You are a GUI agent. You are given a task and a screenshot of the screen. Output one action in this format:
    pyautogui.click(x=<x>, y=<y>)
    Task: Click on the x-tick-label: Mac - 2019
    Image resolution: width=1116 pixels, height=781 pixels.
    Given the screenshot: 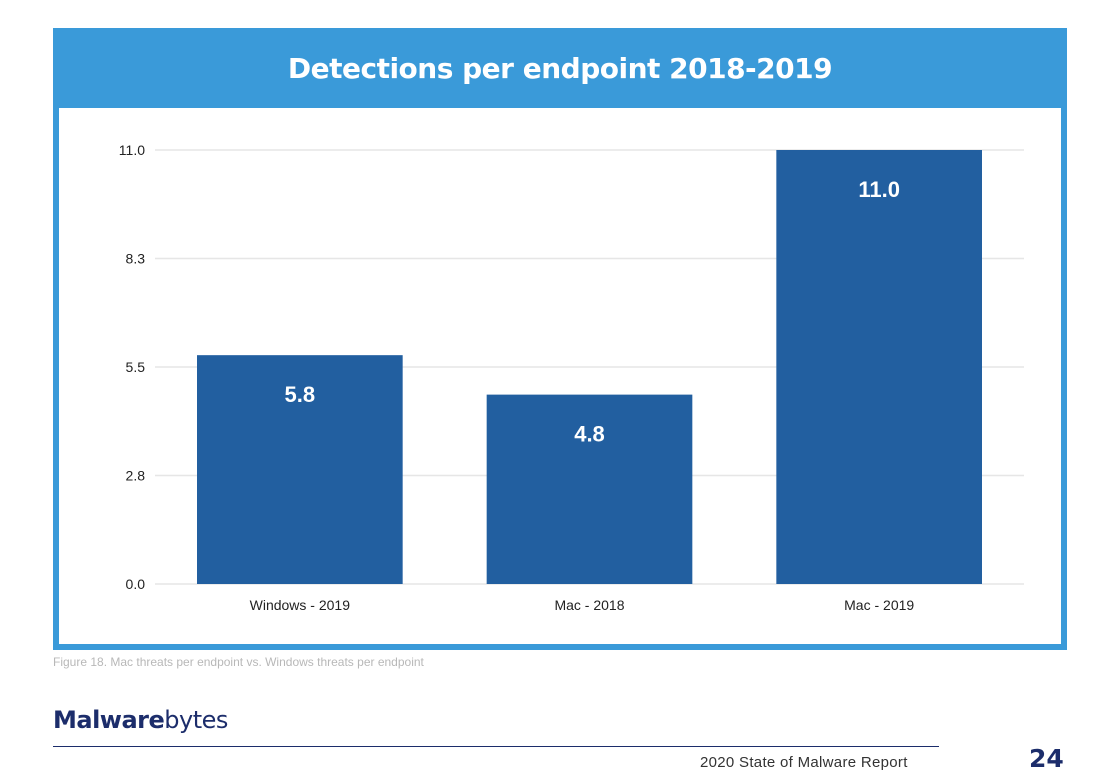 What is the action you would take?
    pyautogui.click(x=879, y=605)
    